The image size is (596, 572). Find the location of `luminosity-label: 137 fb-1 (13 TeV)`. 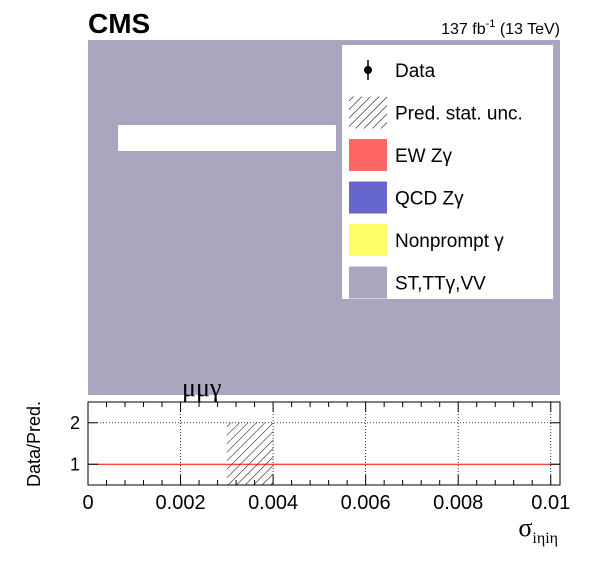

luminosity-label: 137 fb-1 (13 TeV) is located at coordinates (500, 28).